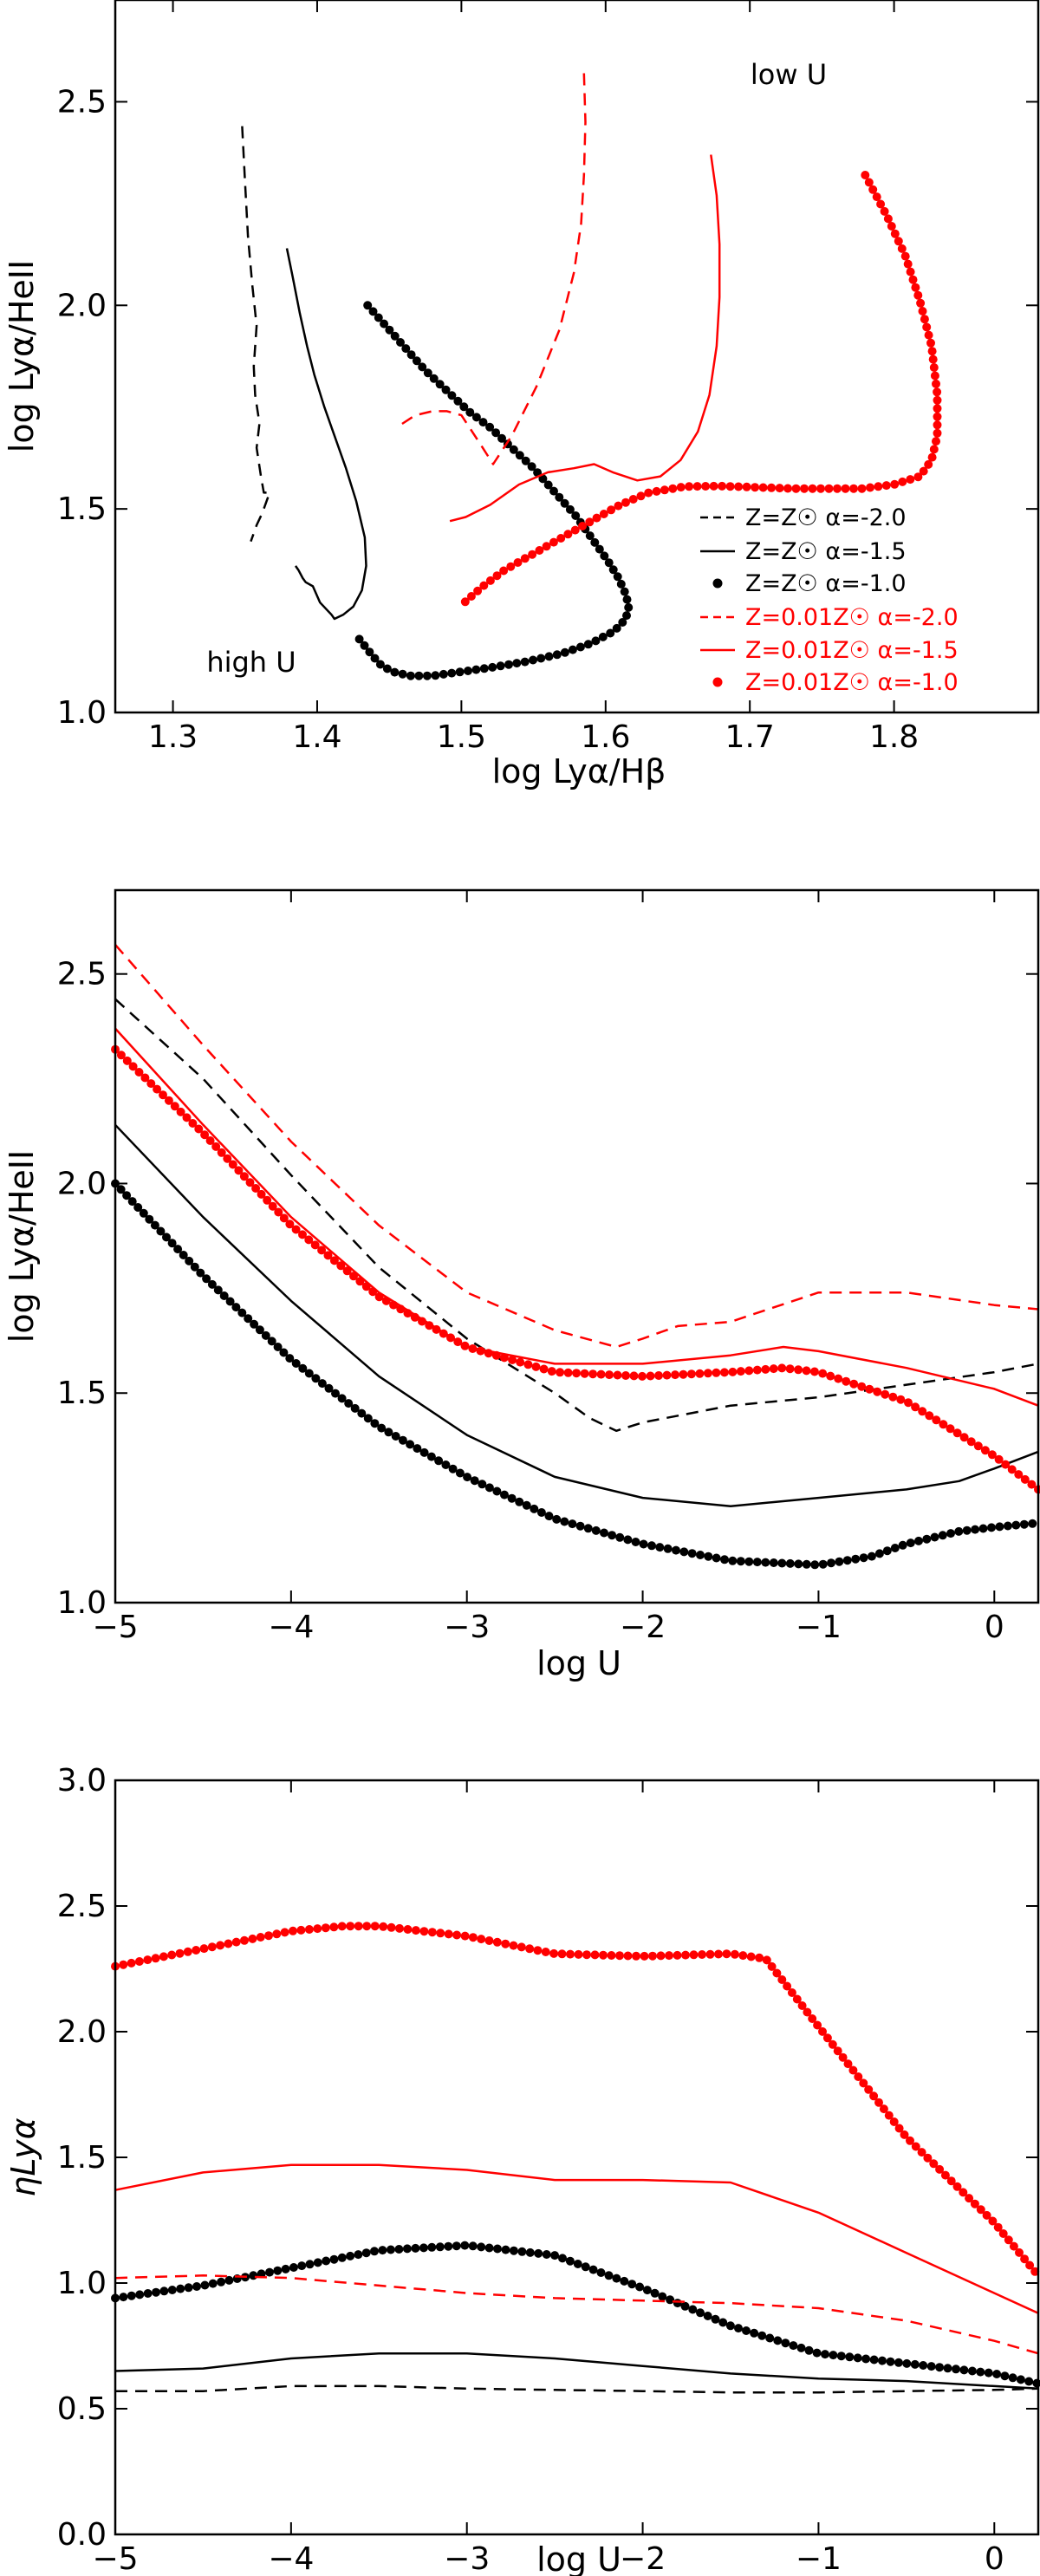 The image size is (1040, 2576). I want to click on x-tick-label: −5, so click(115, 2558).